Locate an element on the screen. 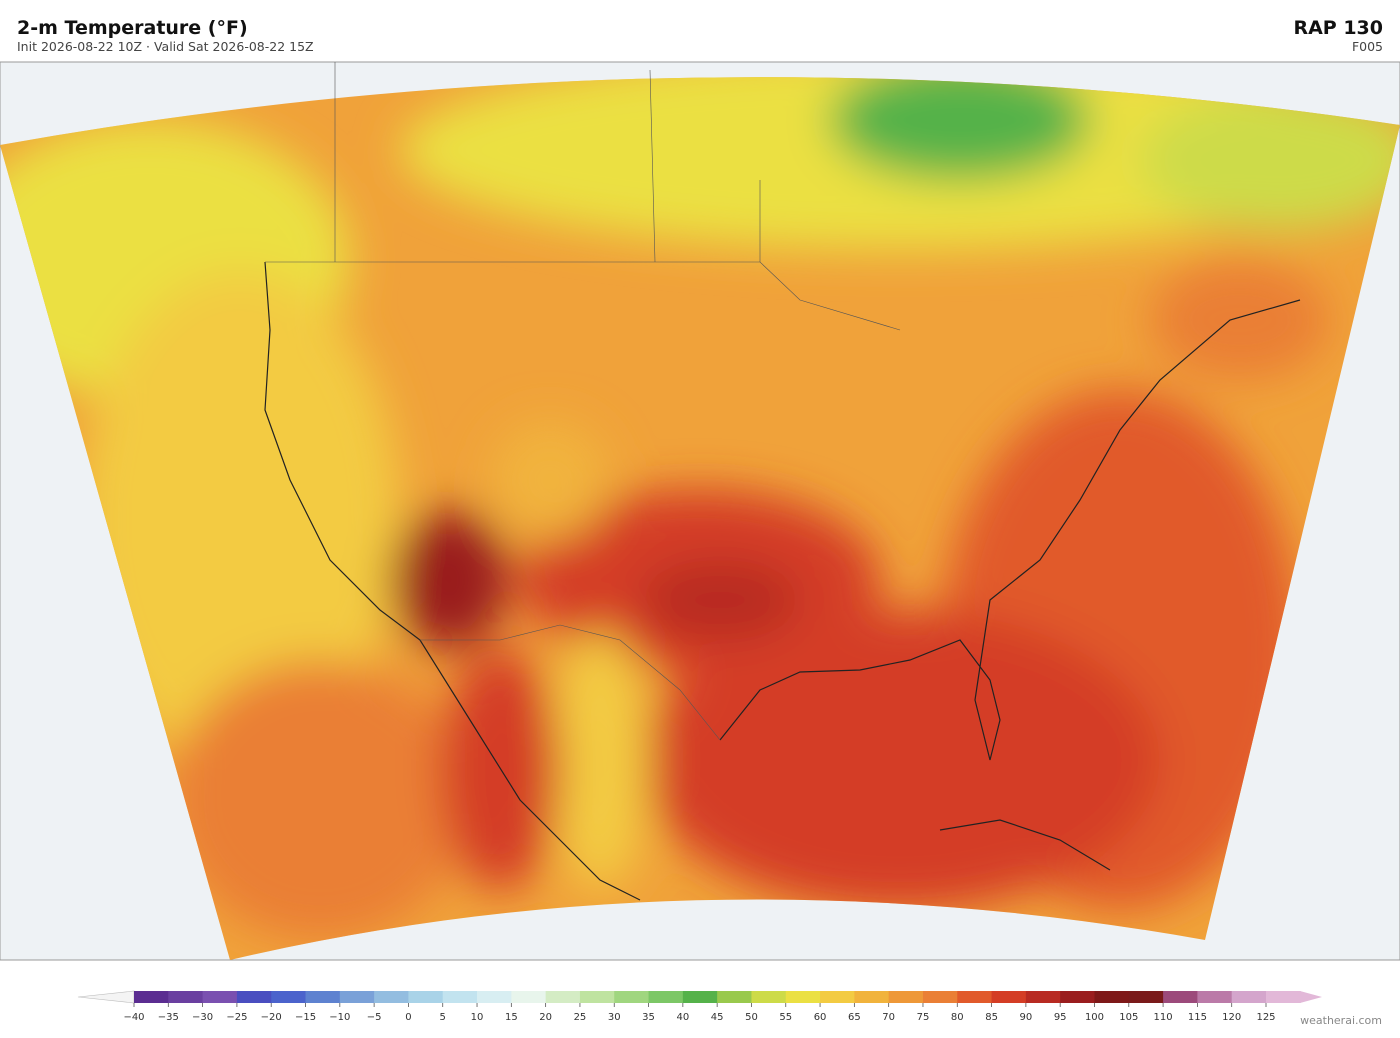 The height and width of the screenshot is (1038, 1400). colorbar-label: 20 is located at coordinates (545, 1017).